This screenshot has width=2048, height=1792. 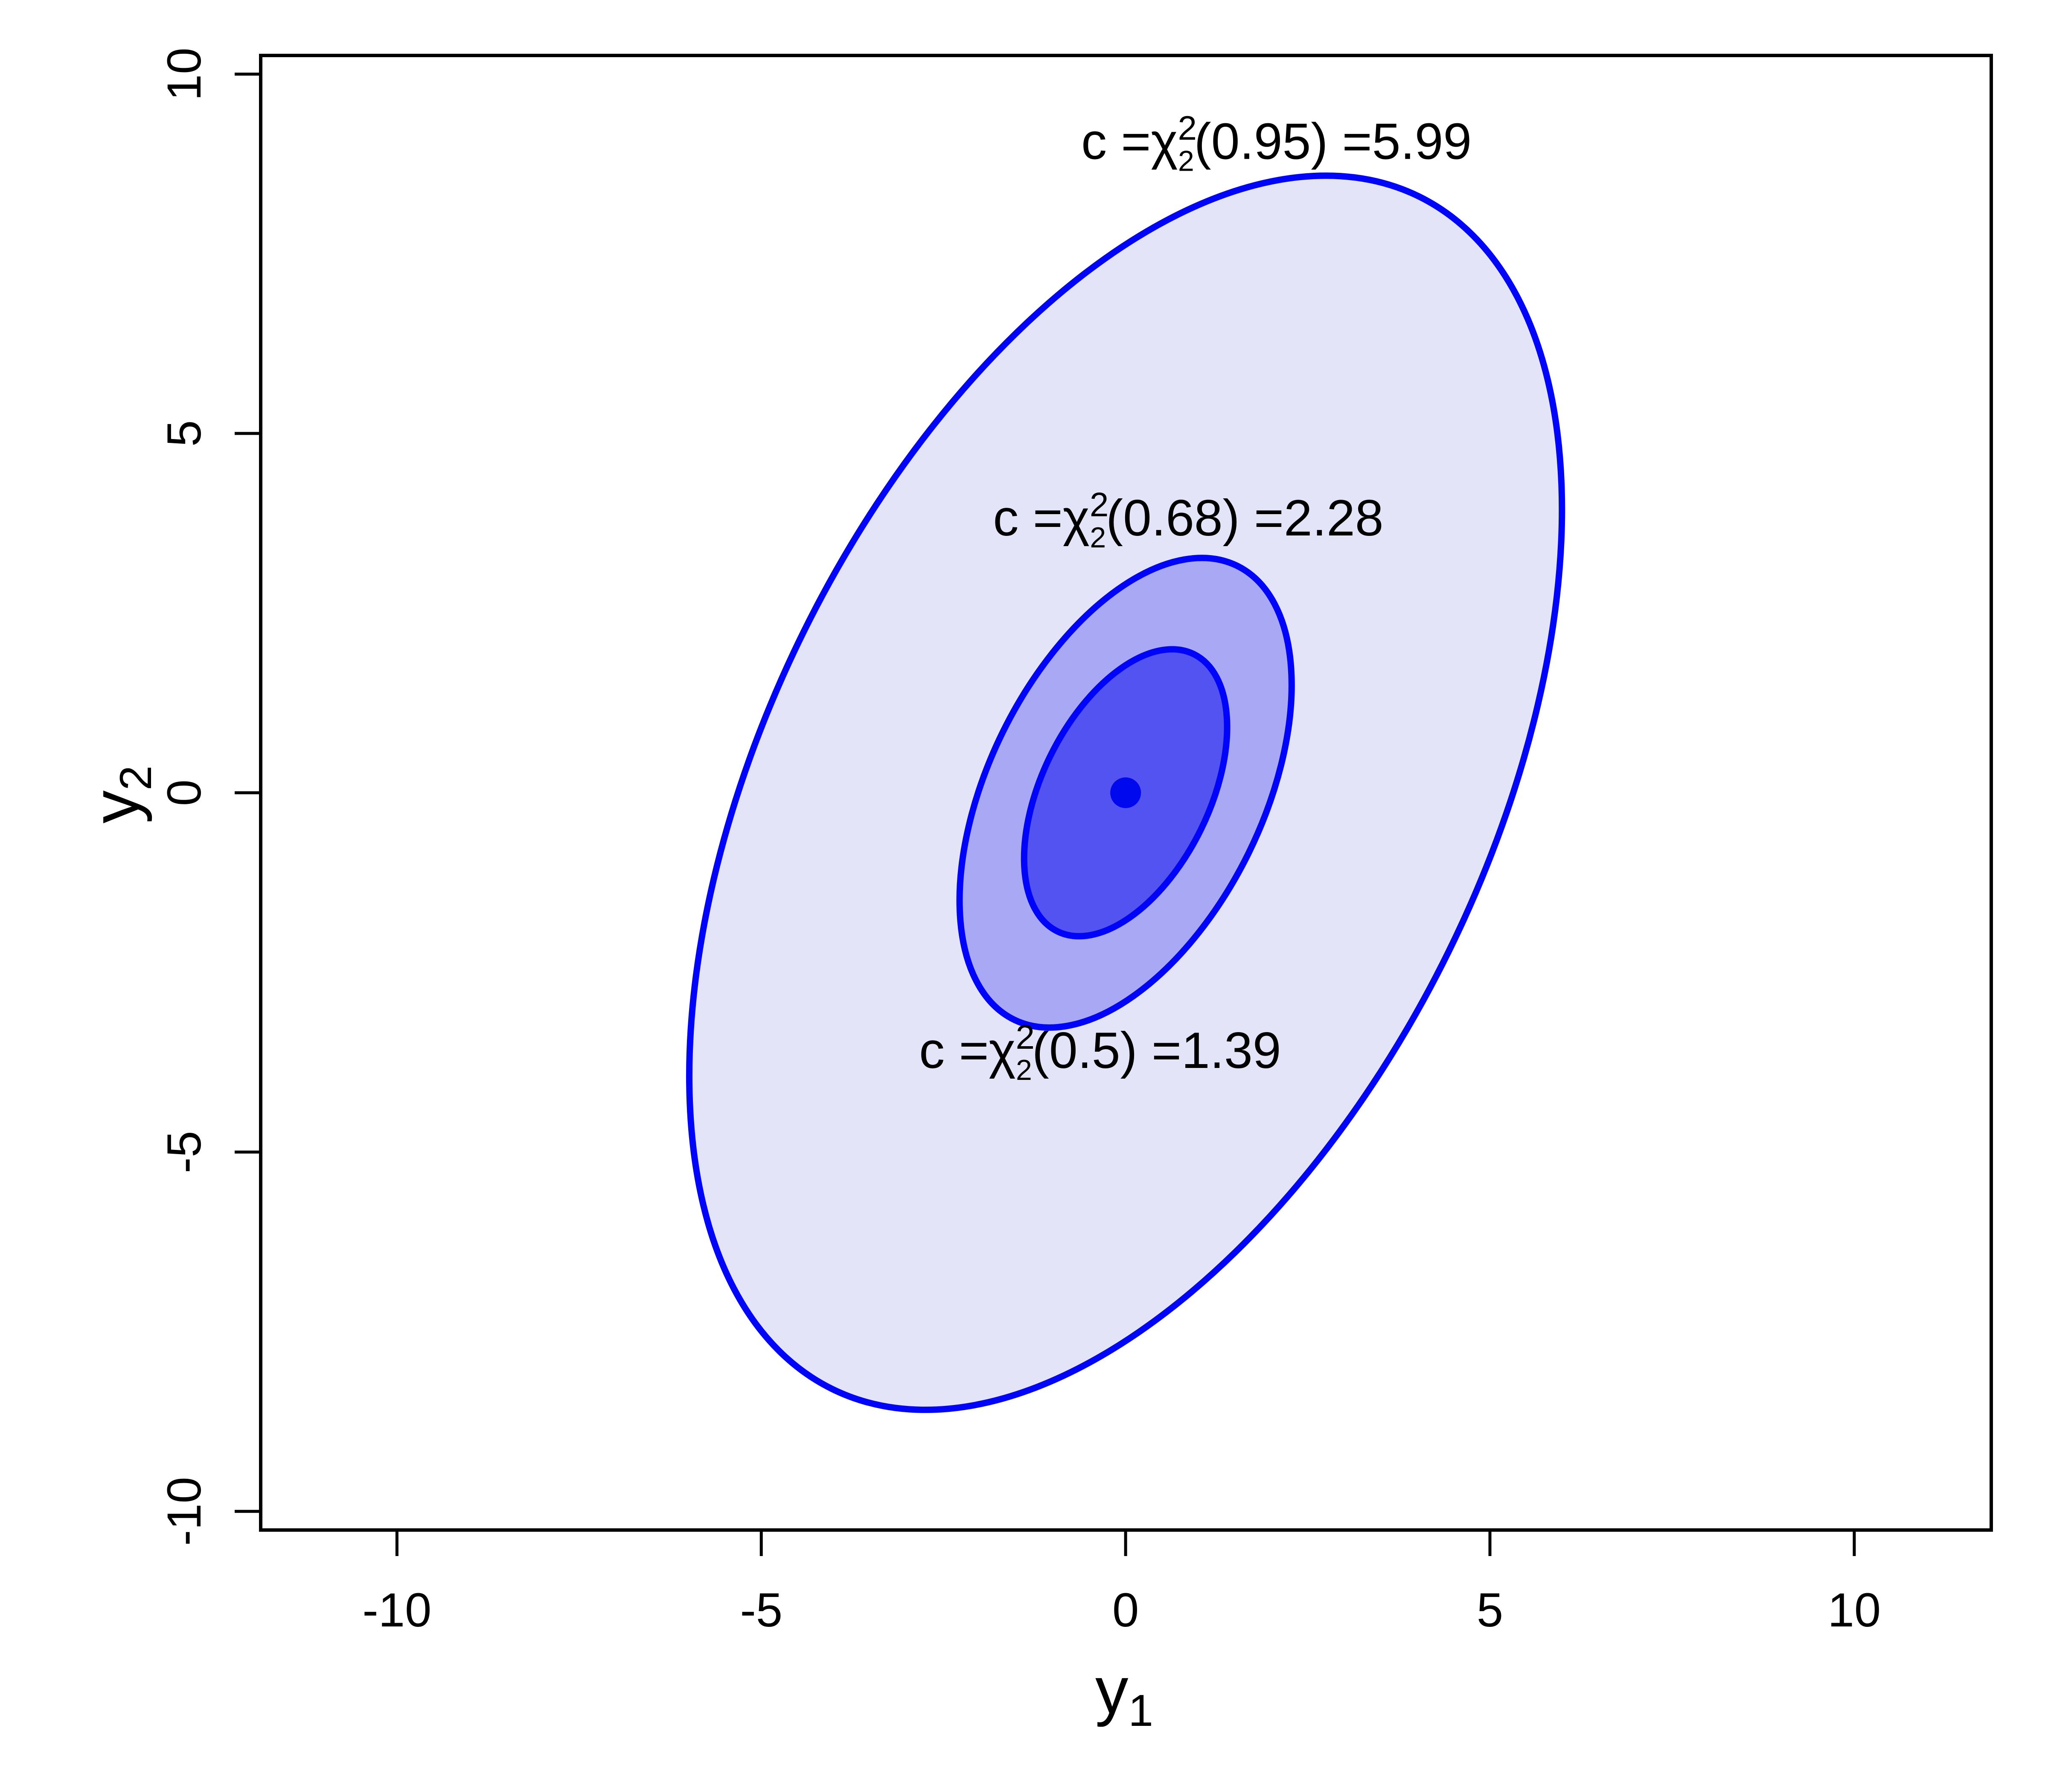 What do you see at coordinates (1125, 792) in the screenshot?
I see `center-point` at bounding box center [1125, 792].